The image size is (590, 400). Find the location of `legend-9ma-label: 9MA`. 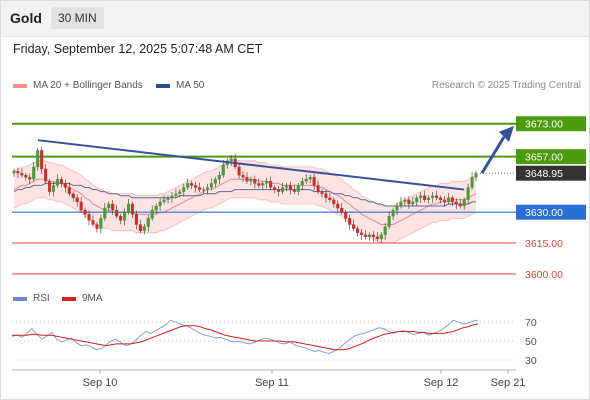

legend-9ma-label: 9MA is located at coordinates (92, 298).